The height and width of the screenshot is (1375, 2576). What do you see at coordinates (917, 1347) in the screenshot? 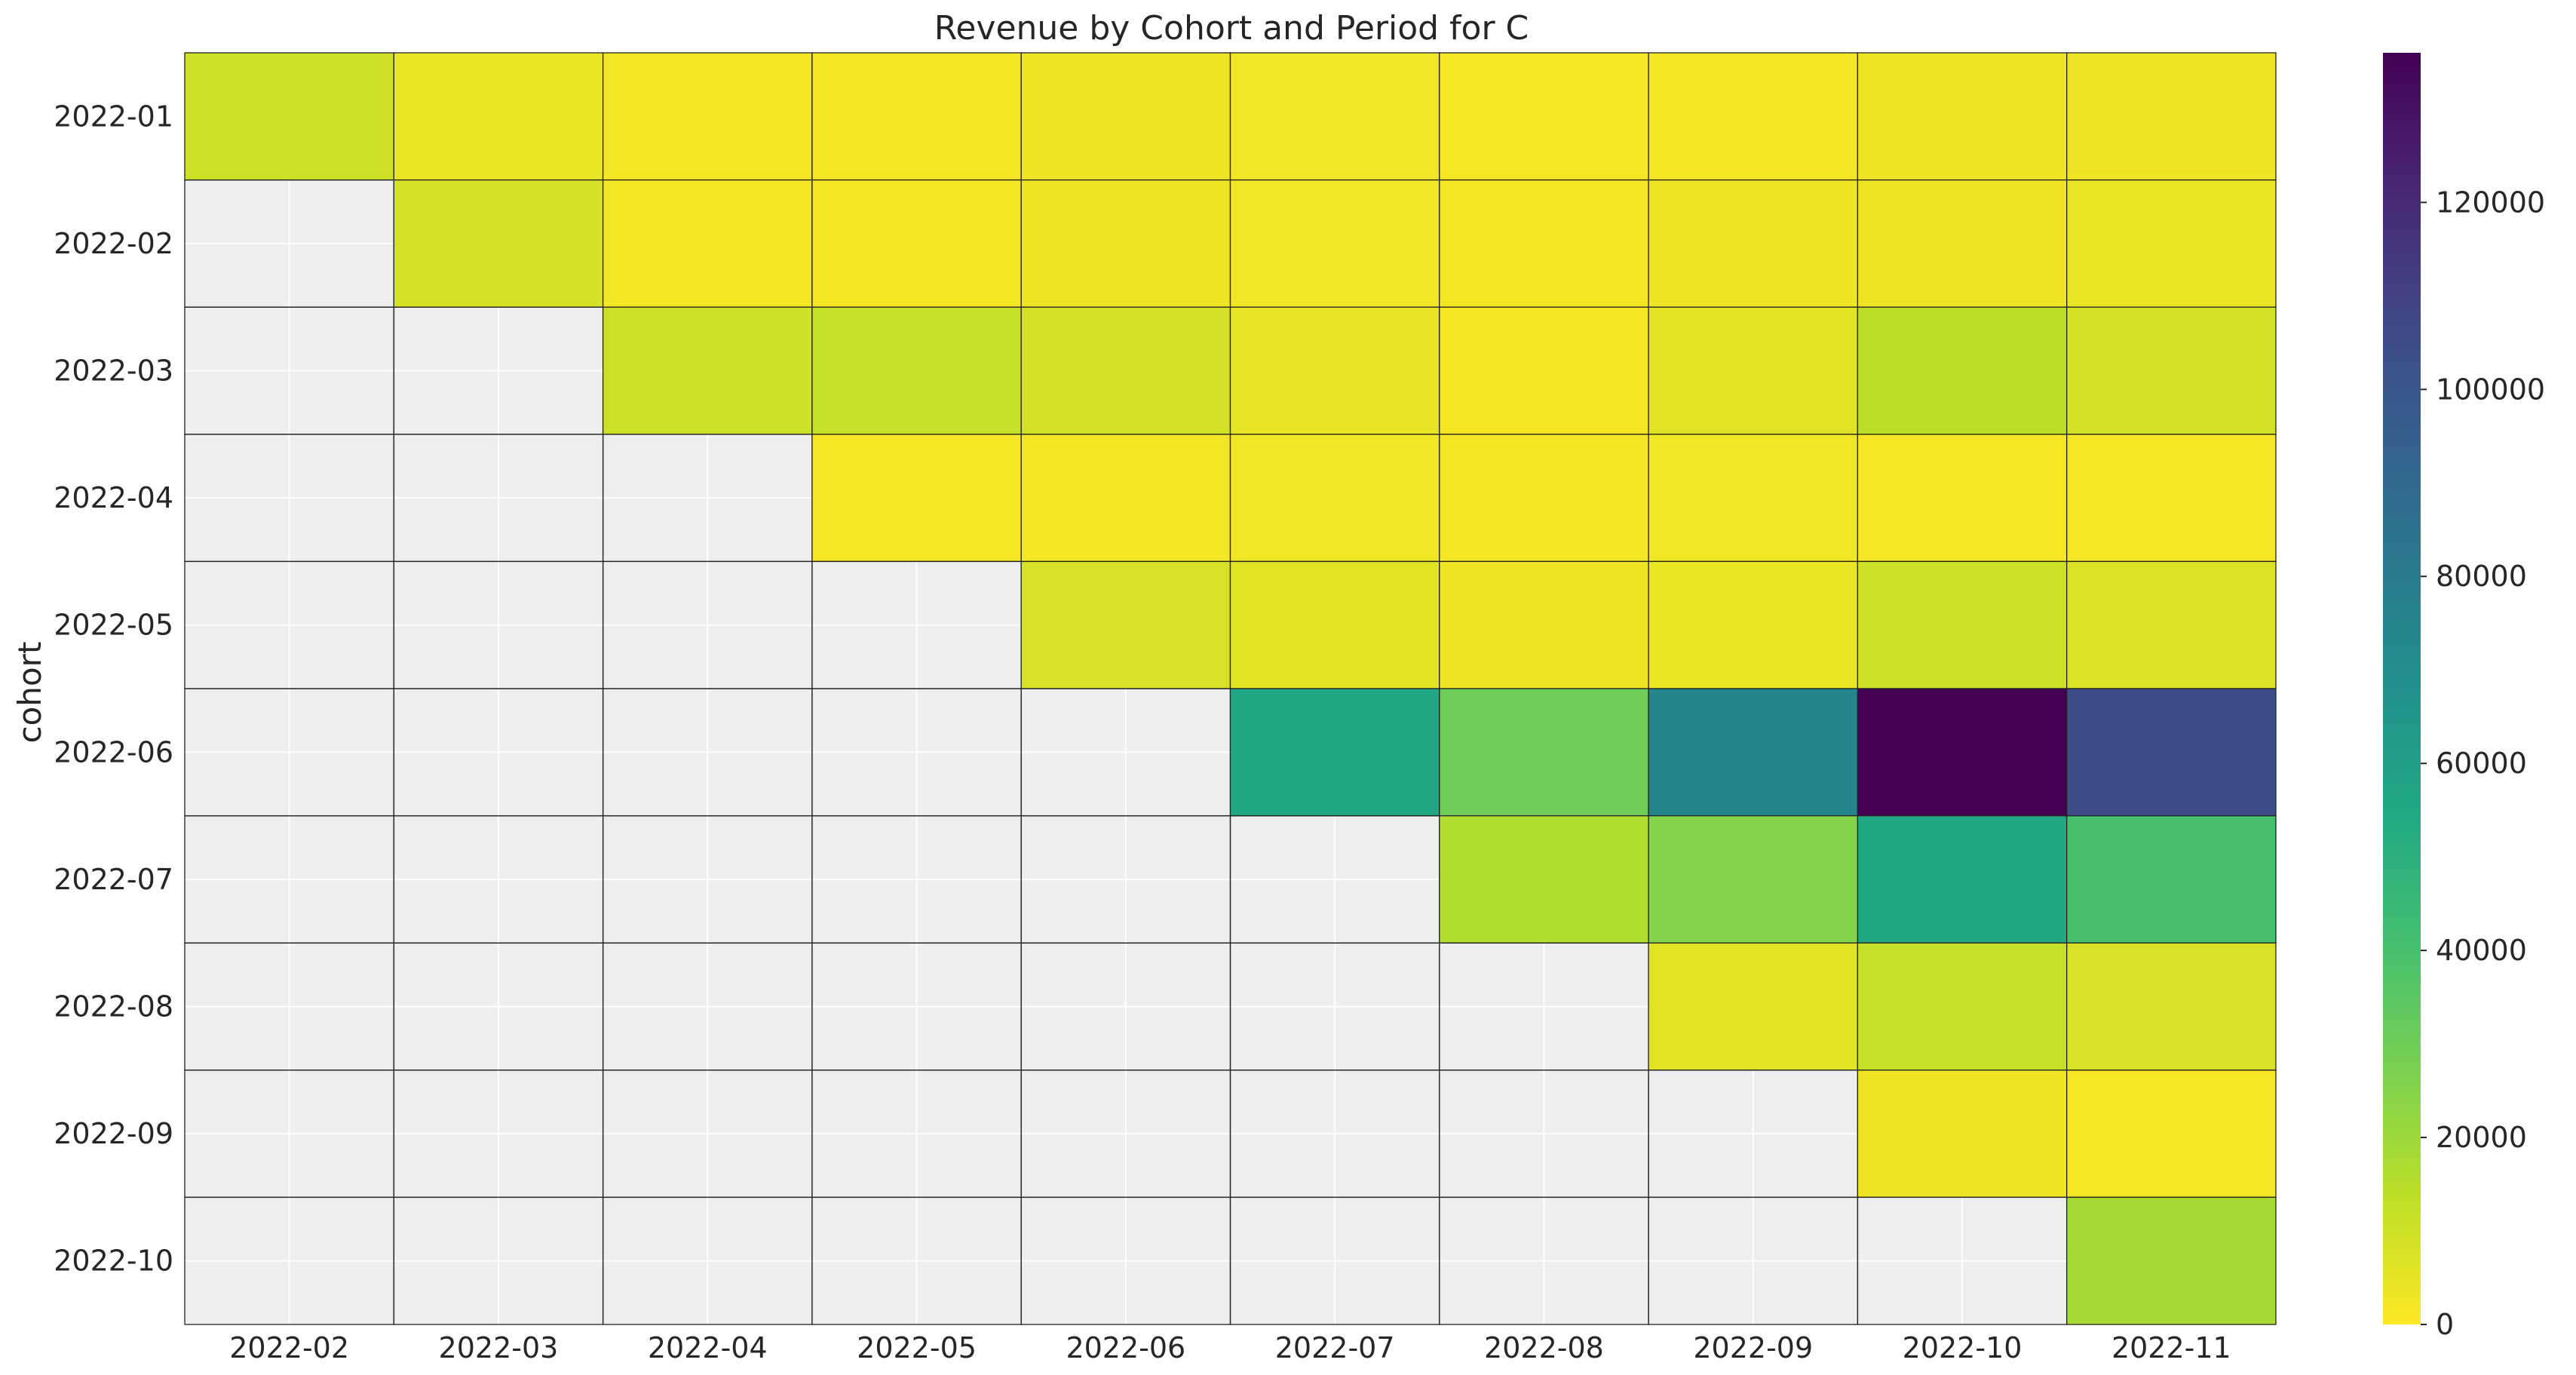
I see `x-tick-label: 2022-05` at bounding box center [917, 1347].